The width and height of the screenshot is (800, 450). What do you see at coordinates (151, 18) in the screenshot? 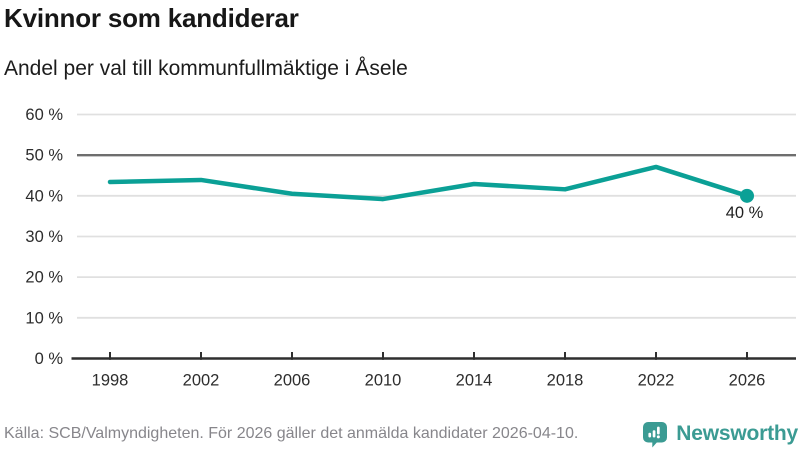
I see `chart-title: Kvinnor som kandiderar` at bounding box center [151, 18].